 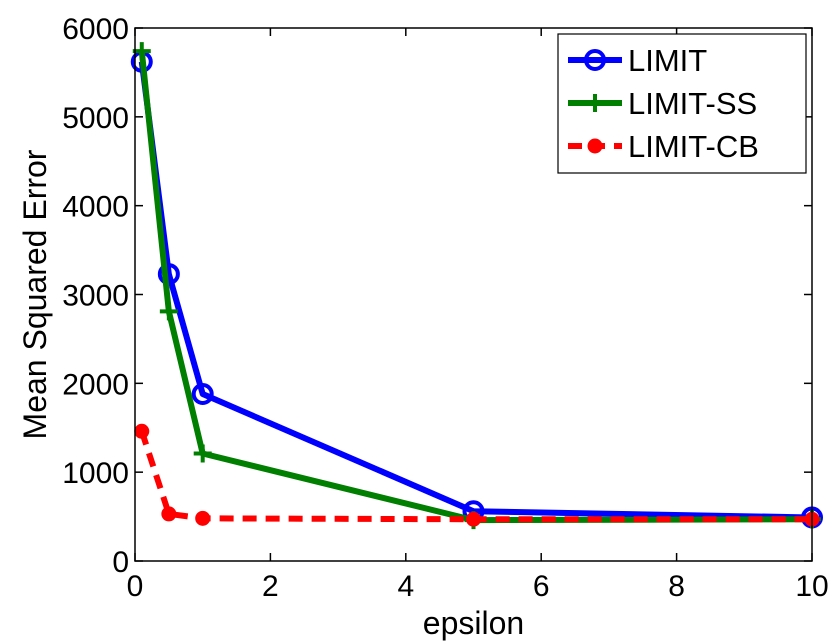 I want to click on legend-entry-limit-cb: LIMIT-CB, so click(x=663, y=146).